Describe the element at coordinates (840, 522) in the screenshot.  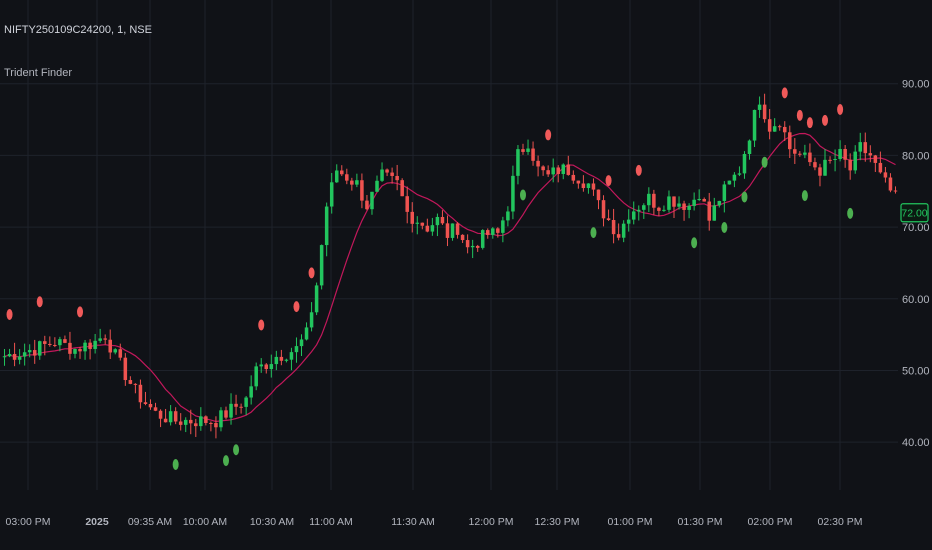
I see `x-tick-label: 02:30 PM` at that location.